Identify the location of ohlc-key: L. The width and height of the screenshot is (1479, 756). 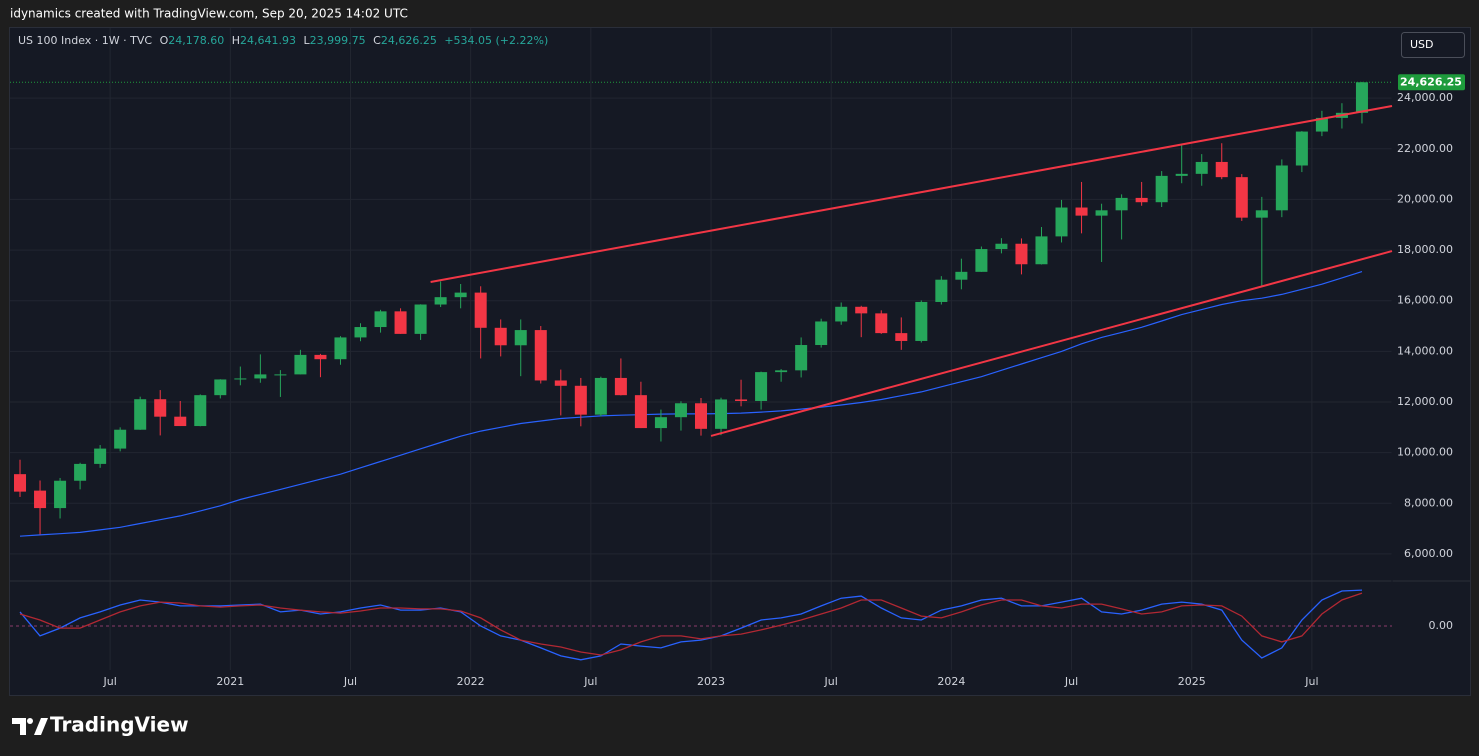
(307, 40).